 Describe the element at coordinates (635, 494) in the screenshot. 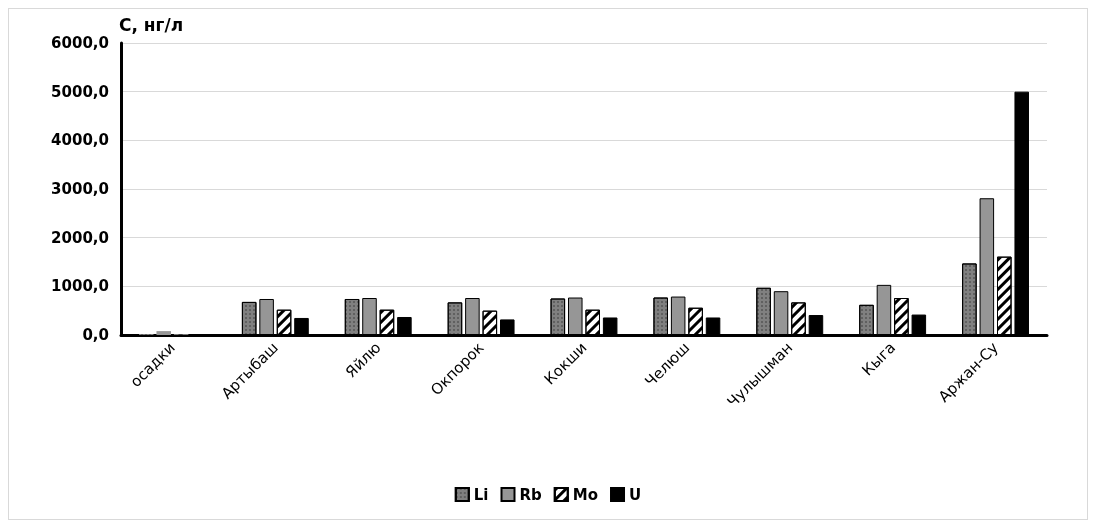

I see `legend-label: U` at that location.